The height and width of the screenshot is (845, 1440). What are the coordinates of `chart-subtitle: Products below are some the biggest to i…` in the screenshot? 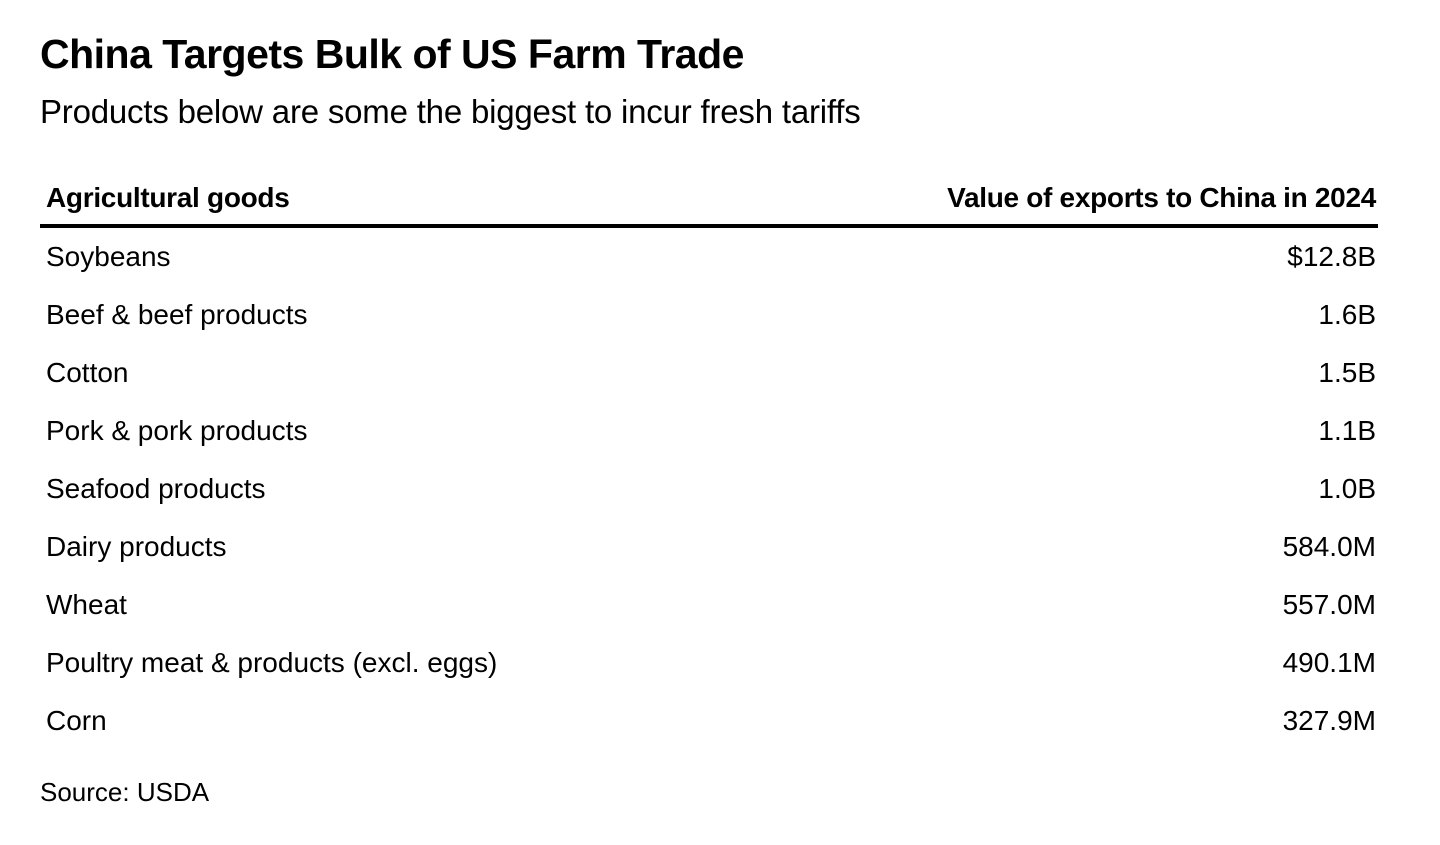 It's located at (450, 111).